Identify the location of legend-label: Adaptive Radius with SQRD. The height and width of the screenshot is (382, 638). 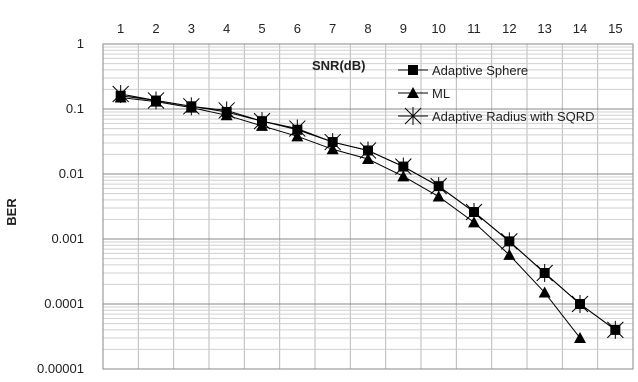
(513, 116).